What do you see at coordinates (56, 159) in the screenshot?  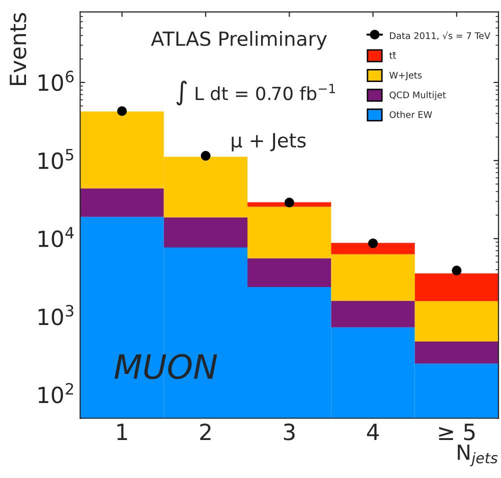 I see `y-tick-label: 10$^{5}$` at bounding box center [56, 159].